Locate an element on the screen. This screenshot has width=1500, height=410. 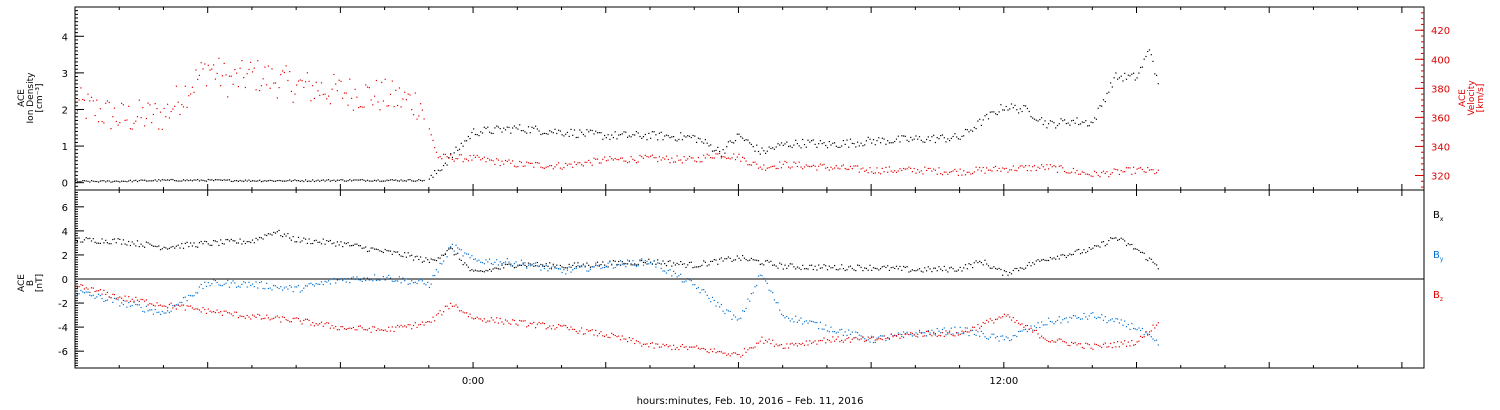
density-points is located at coordinates (250, 180).